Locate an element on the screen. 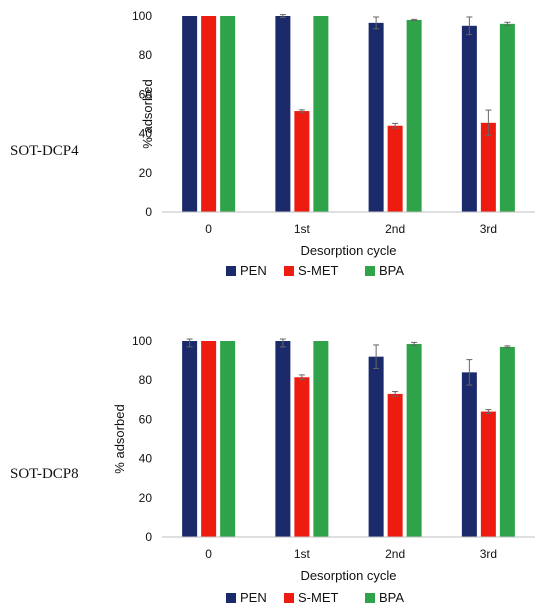 The image size is (550, 613). panel-label-bottom: SOT-DCP8 is located at coordinates (44, 474).